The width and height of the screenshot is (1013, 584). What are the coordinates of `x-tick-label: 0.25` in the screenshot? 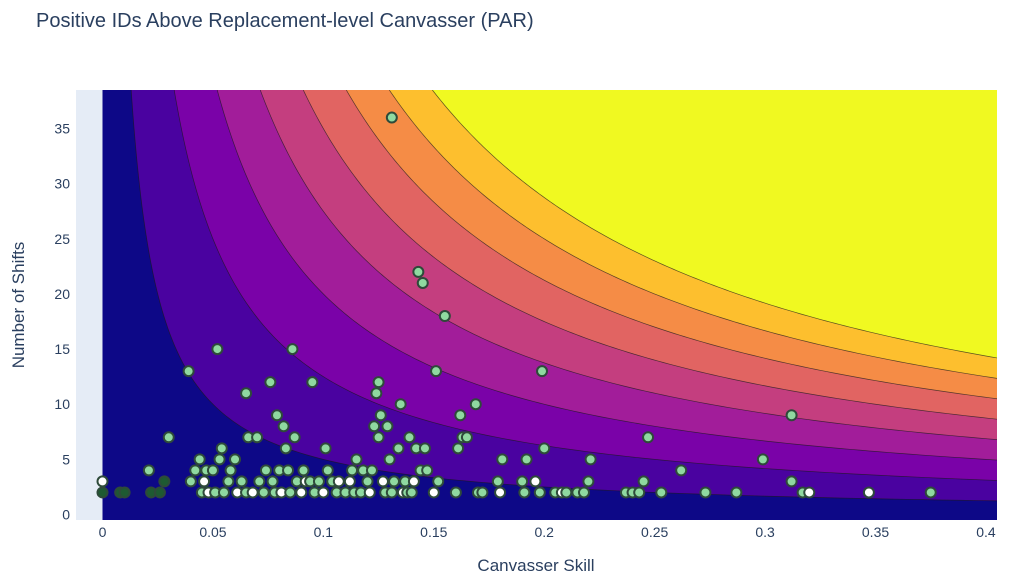 It's located at (654, 532).